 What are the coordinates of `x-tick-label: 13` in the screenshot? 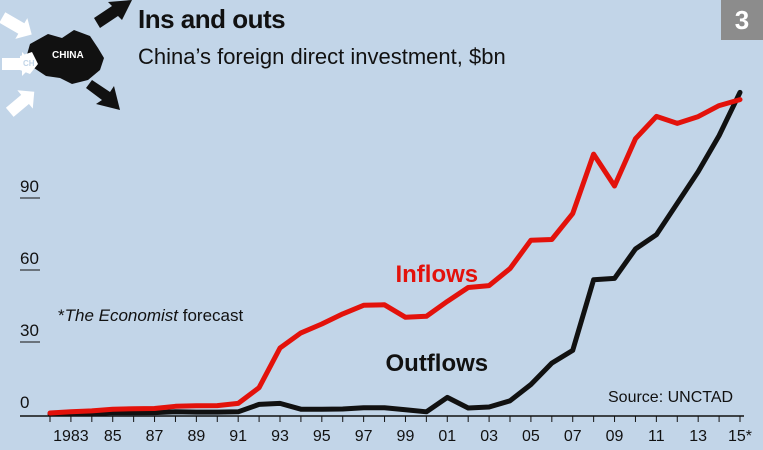 It's located at (698, 436).